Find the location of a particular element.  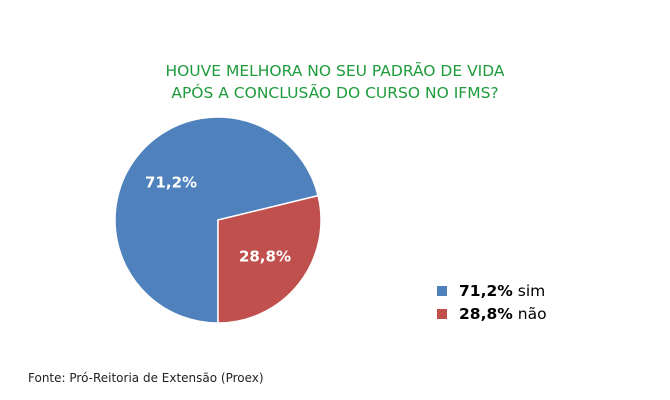

legend-item-nao: 28,8% não is located at coordinates (492, 313).